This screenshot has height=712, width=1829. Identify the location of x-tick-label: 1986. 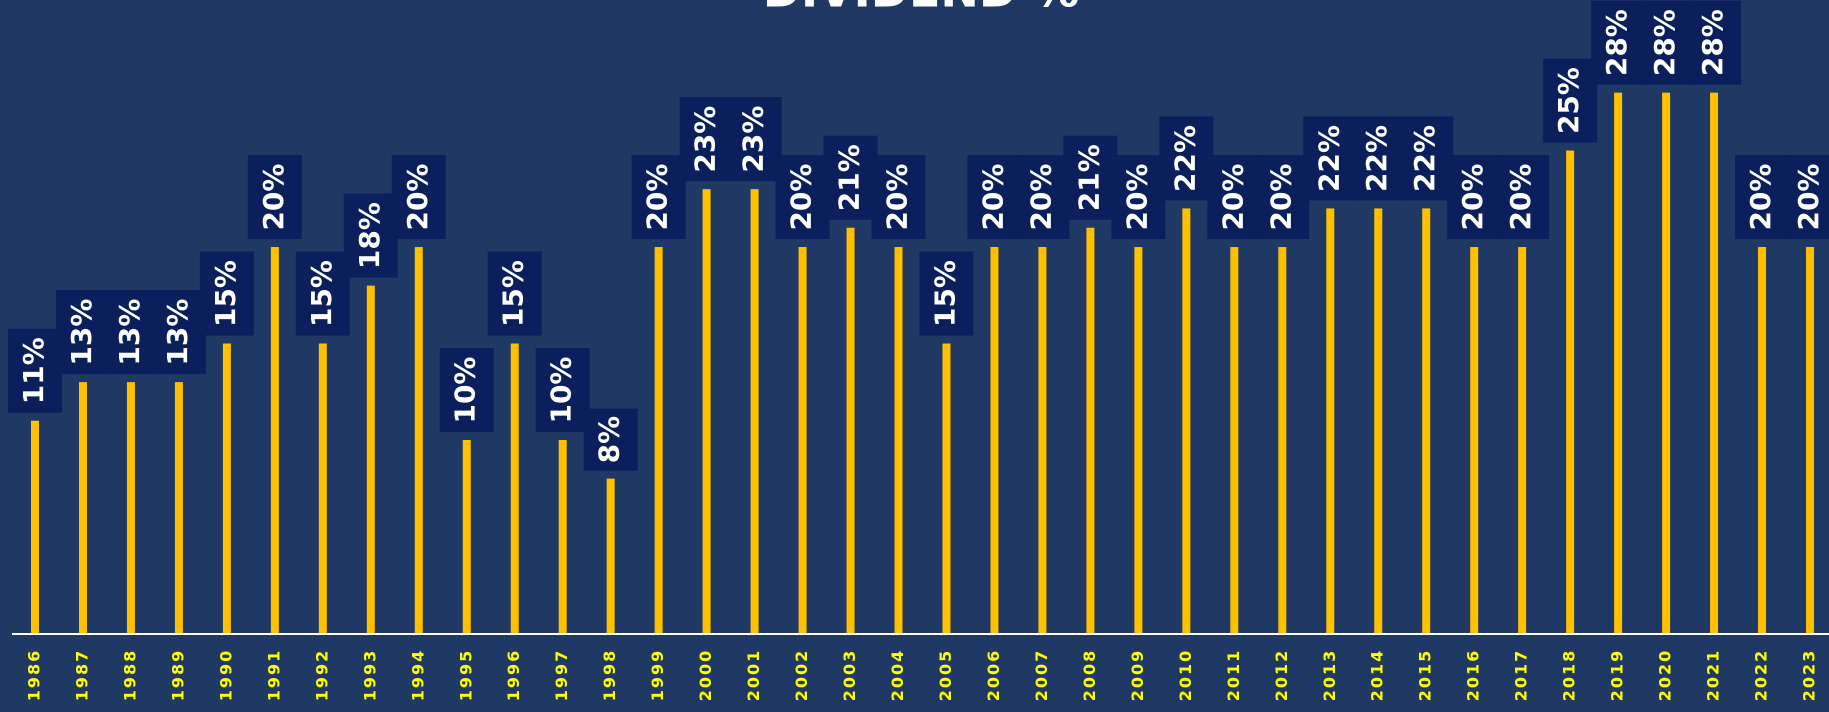
(34, 675).